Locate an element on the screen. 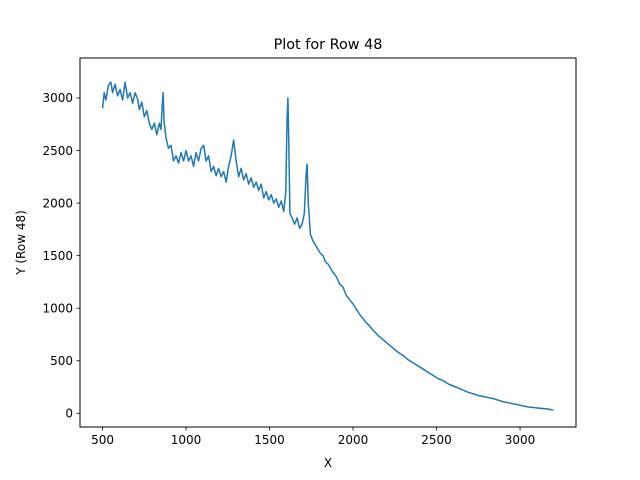 Image resolution: width=640 pixels, height=480 pixels. x-tick-label: 2000 is located at coordinates (353, 440).